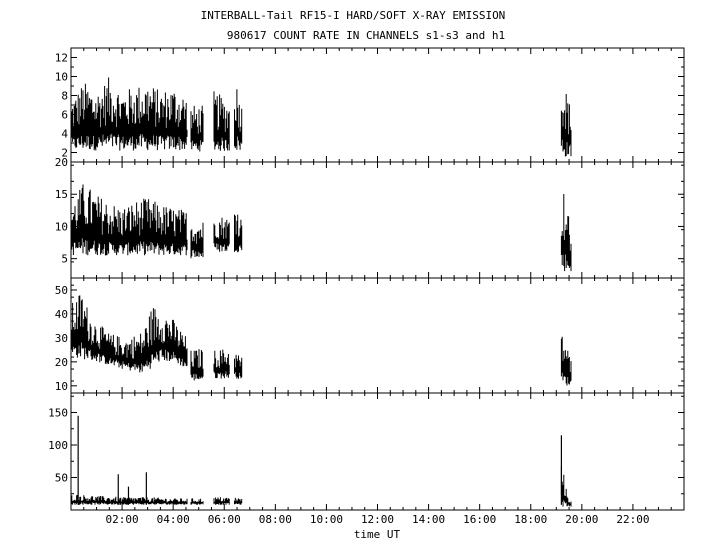  Describe the element at coordinates (64, 115) in the screenshot. I see `y-tick-label: 6` at that location.